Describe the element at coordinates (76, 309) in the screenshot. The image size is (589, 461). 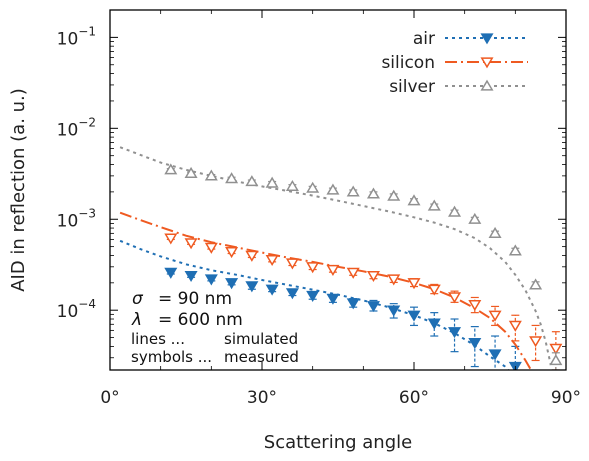
I see `y-tick-label-3: 10⁻⁴` at that location.